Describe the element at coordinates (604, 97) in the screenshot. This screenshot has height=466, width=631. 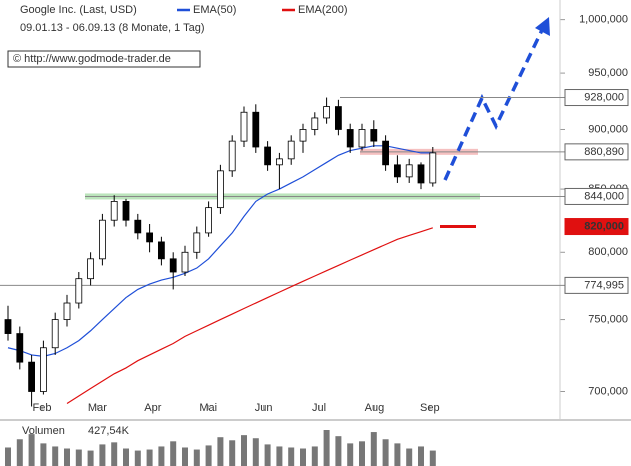
I see `level-label: 928,000` at that location.